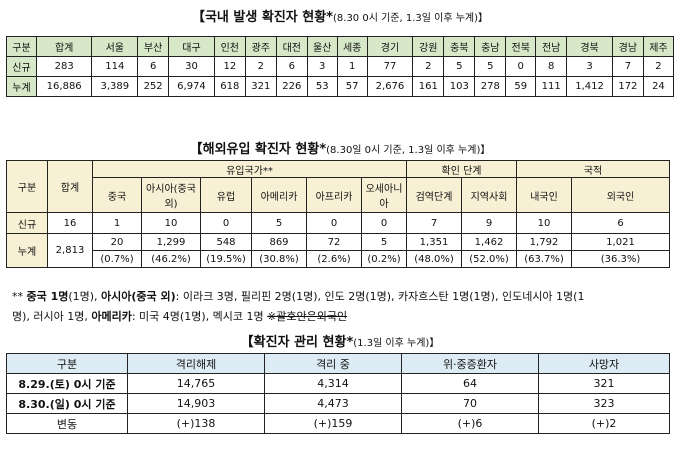 The height and width of the screenshot is (456, 680). I want to click on header-cell: 서울, so click(115, 46).